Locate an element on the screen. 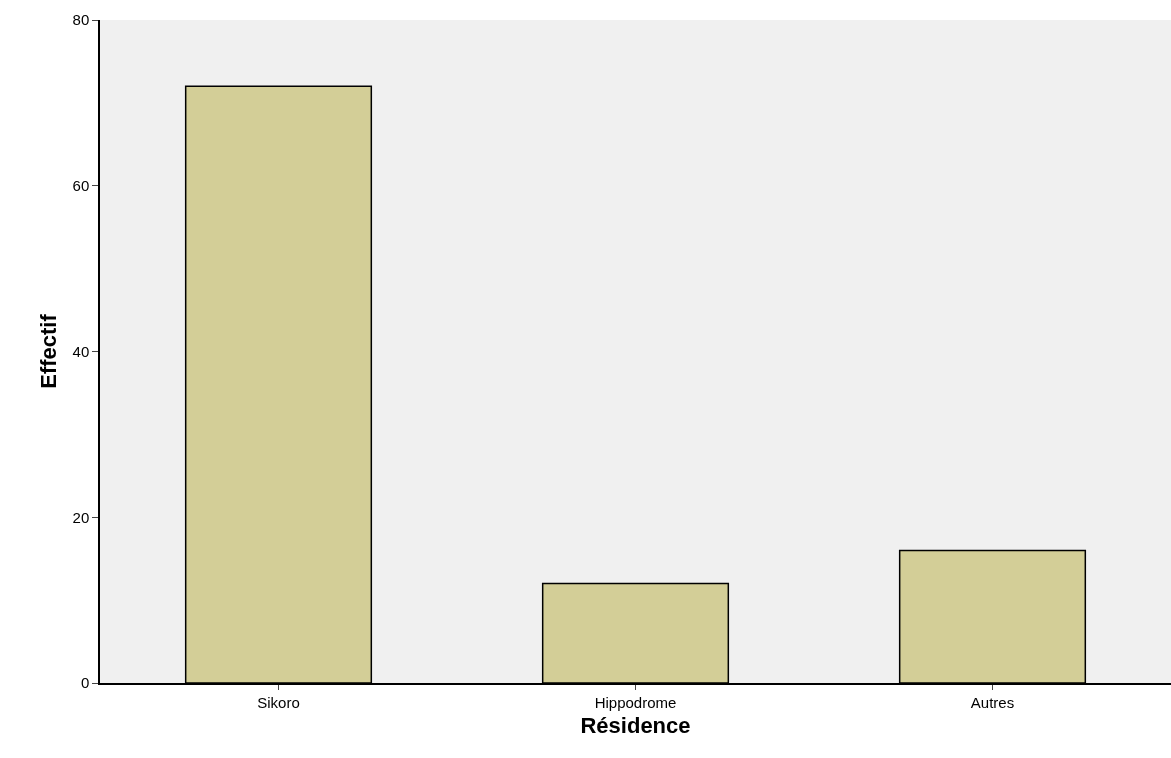  x-tick-label: Sikoro is located at coordinates (278, 702).